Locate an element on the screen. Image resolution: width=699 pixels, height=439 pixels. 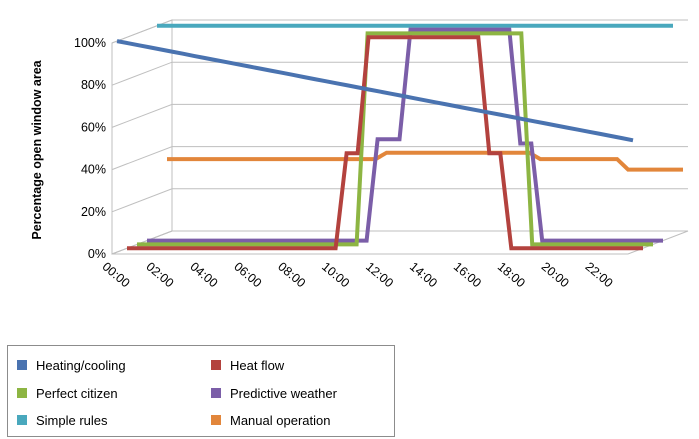
legend-item-simple-rules: Simple rules is located at coordinates (62, 420).